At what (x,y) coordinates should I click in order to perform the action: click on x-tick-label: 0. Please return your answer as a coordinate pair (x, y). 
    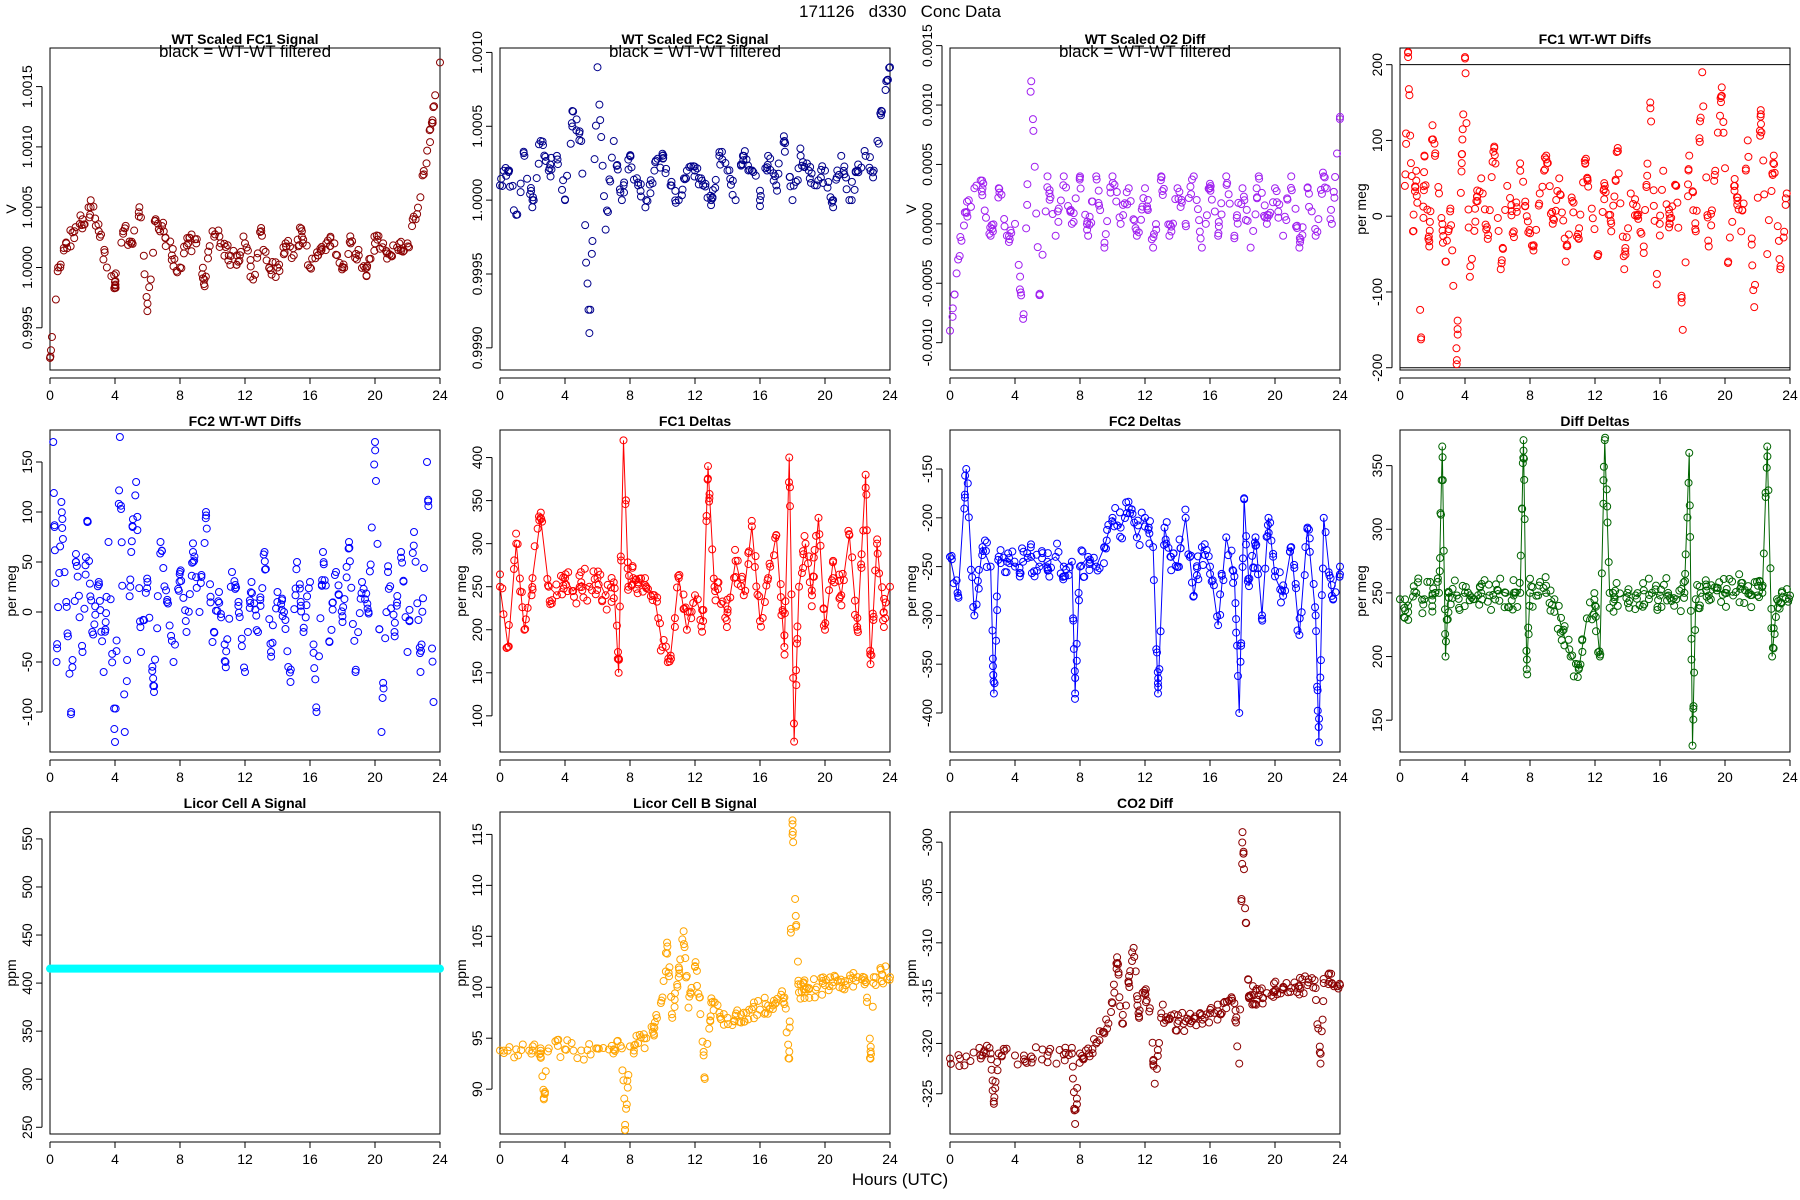
    Looking at the image, I should click on (500, 777).